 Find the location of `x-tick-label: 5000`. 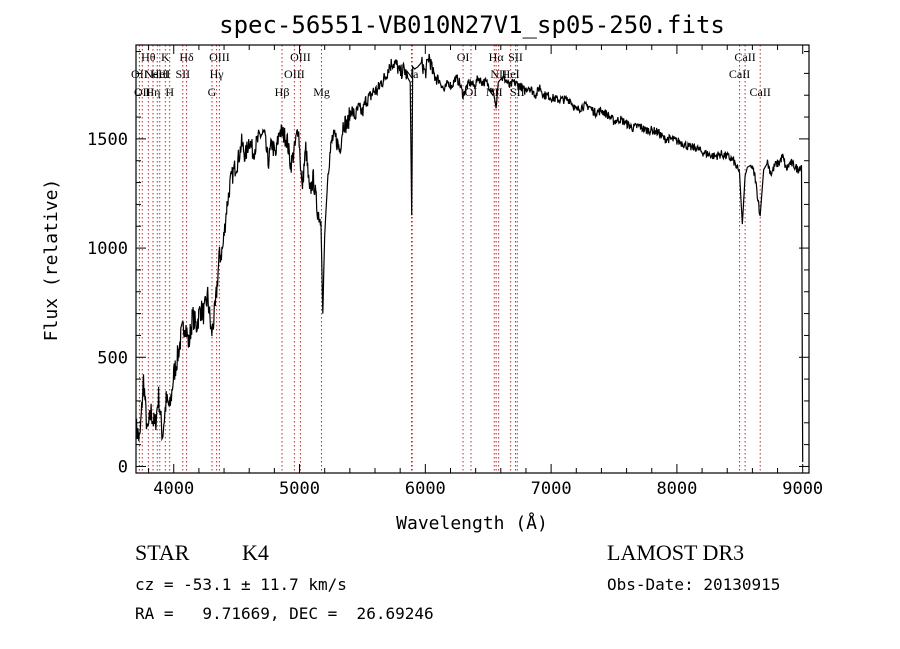

x-tick-label: 5000 is located at coordinates (299, 489).